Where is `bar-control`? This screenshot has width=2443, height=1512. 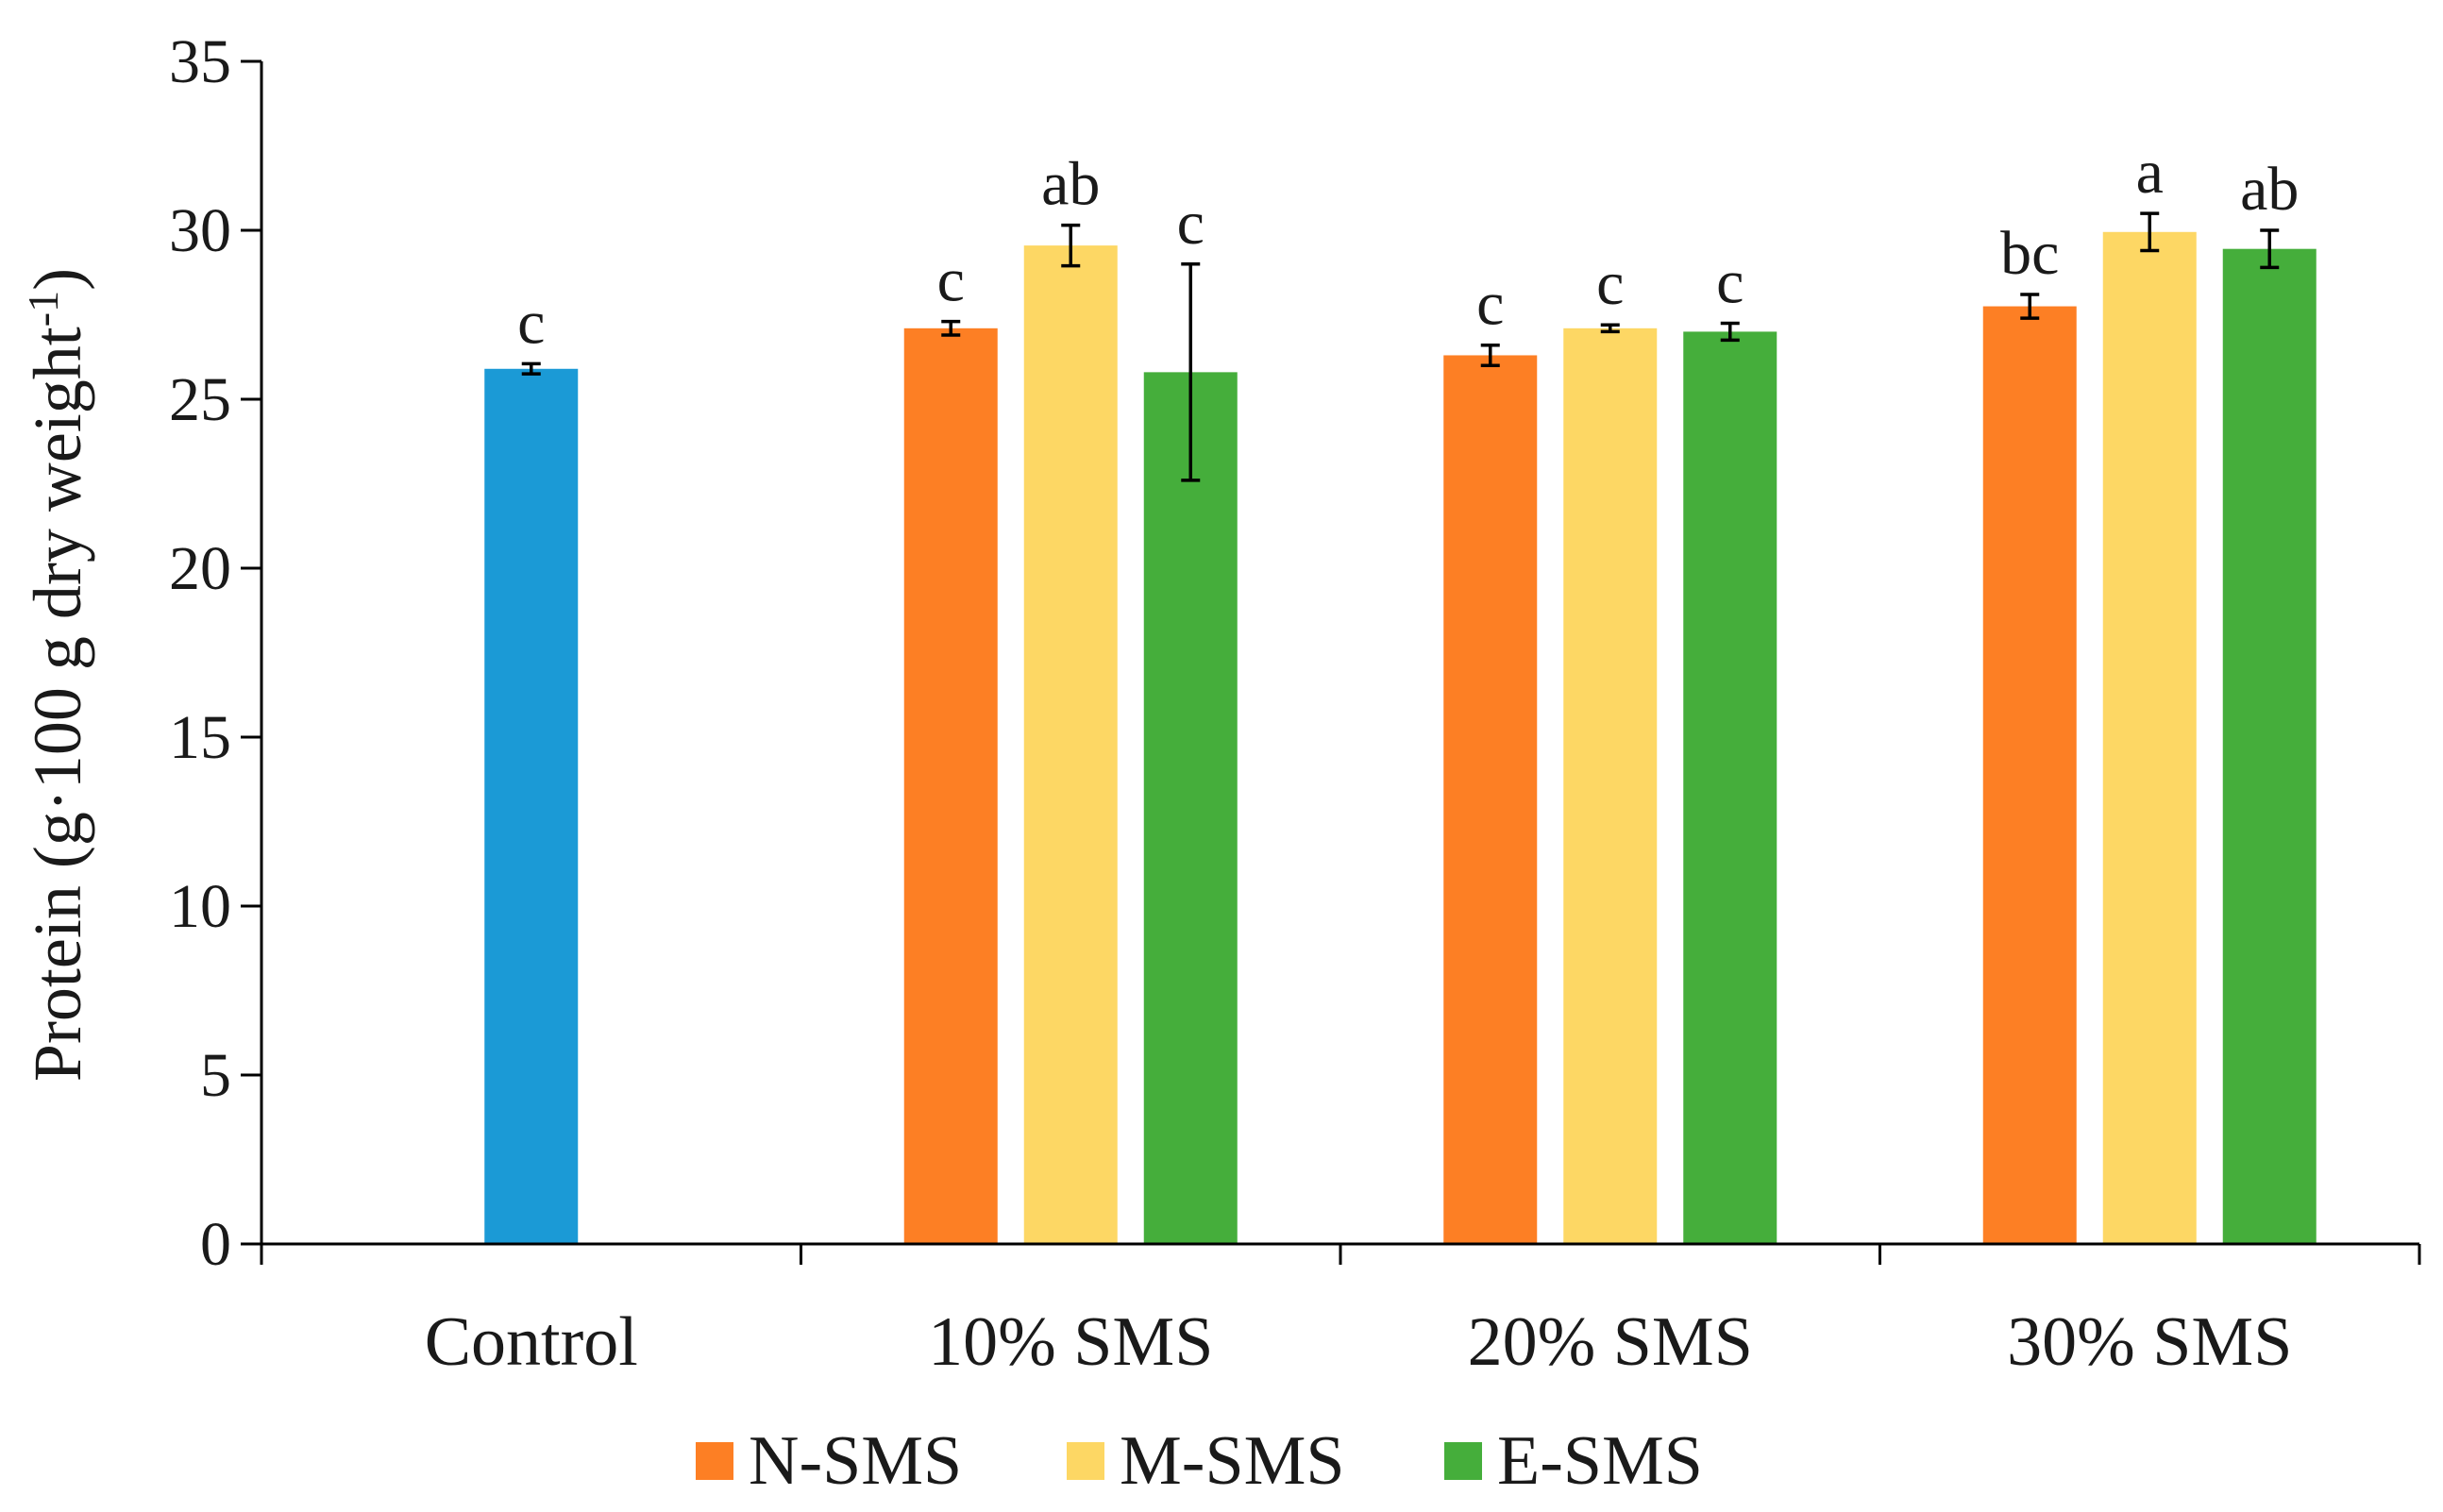
bar-control is located at coordinates (532, 806).